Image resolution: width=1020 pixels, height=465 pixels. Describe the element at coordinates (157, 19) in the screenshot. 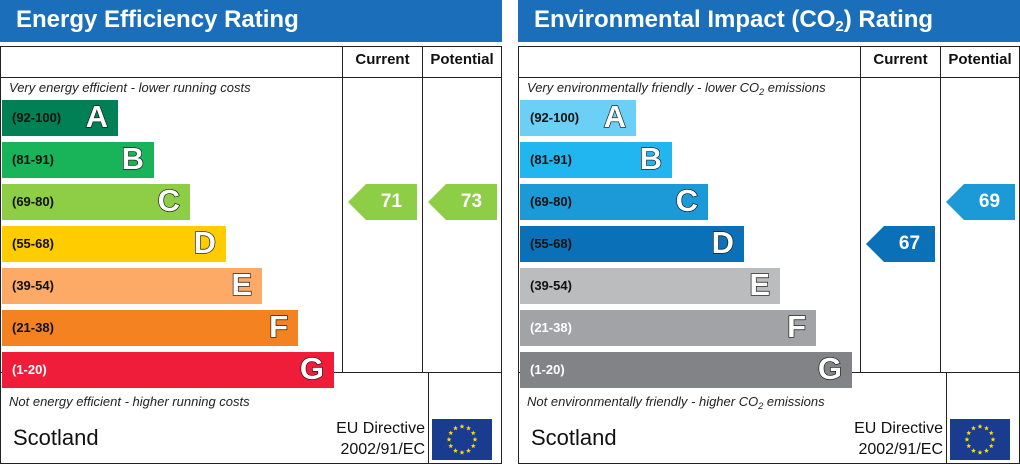

I see `energy-title: Energy Efficiency Rating` at that location.